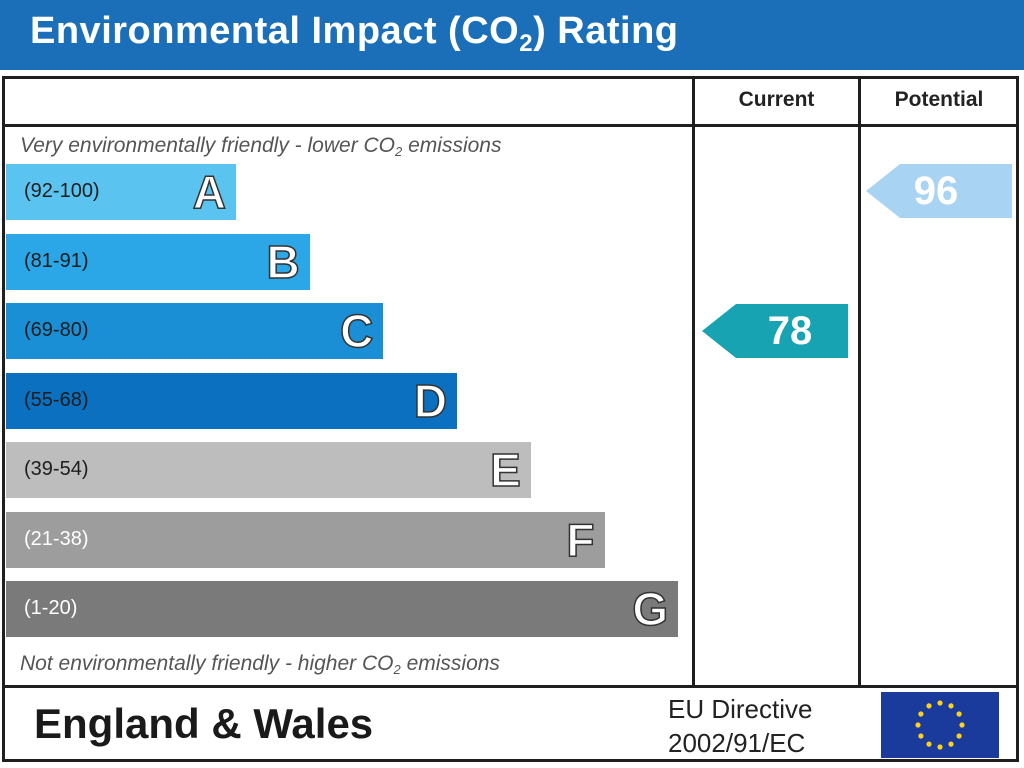  Describe the element at coordinates (581, 540) in the screenshot. I see `band-f-letter: F` at that location.